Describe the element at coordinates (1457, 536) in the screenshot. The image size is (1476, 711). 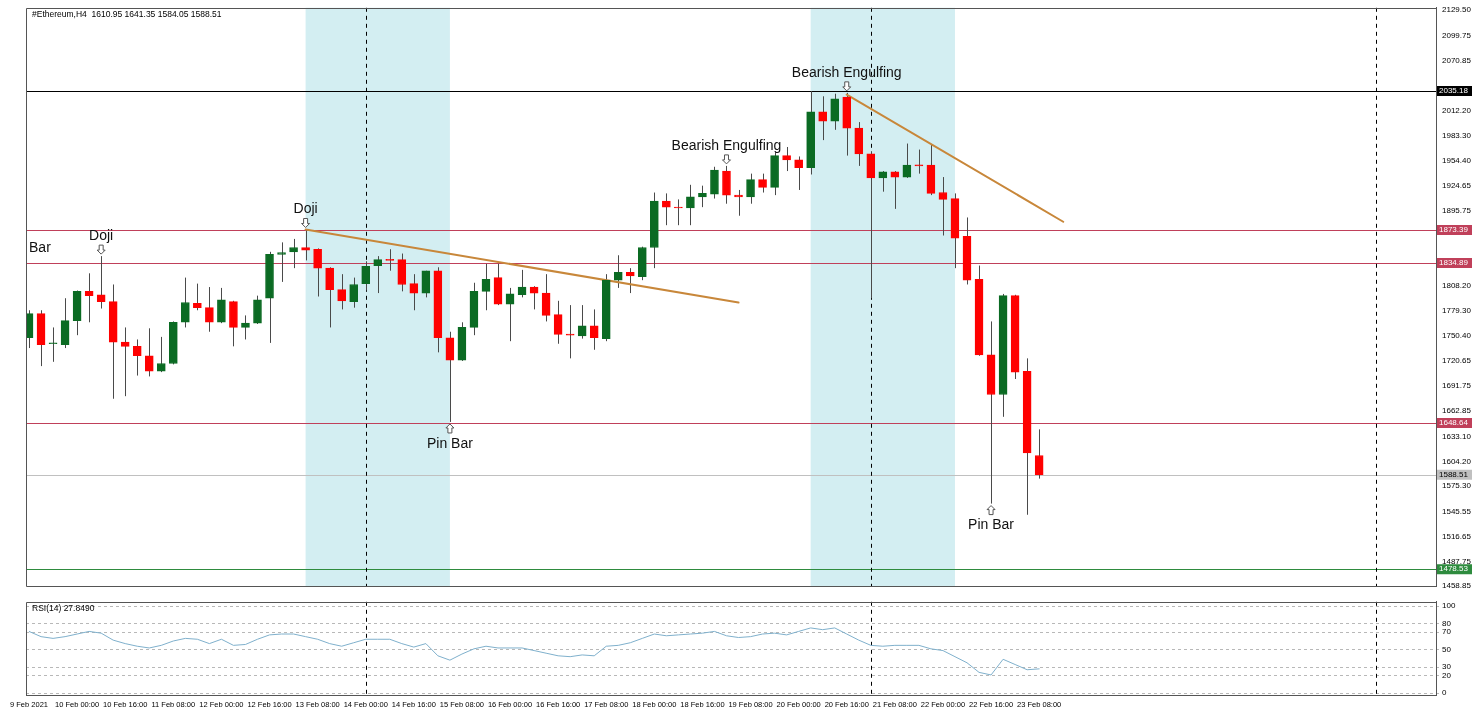
I see `y-tick-label: 1516.65` at that location.